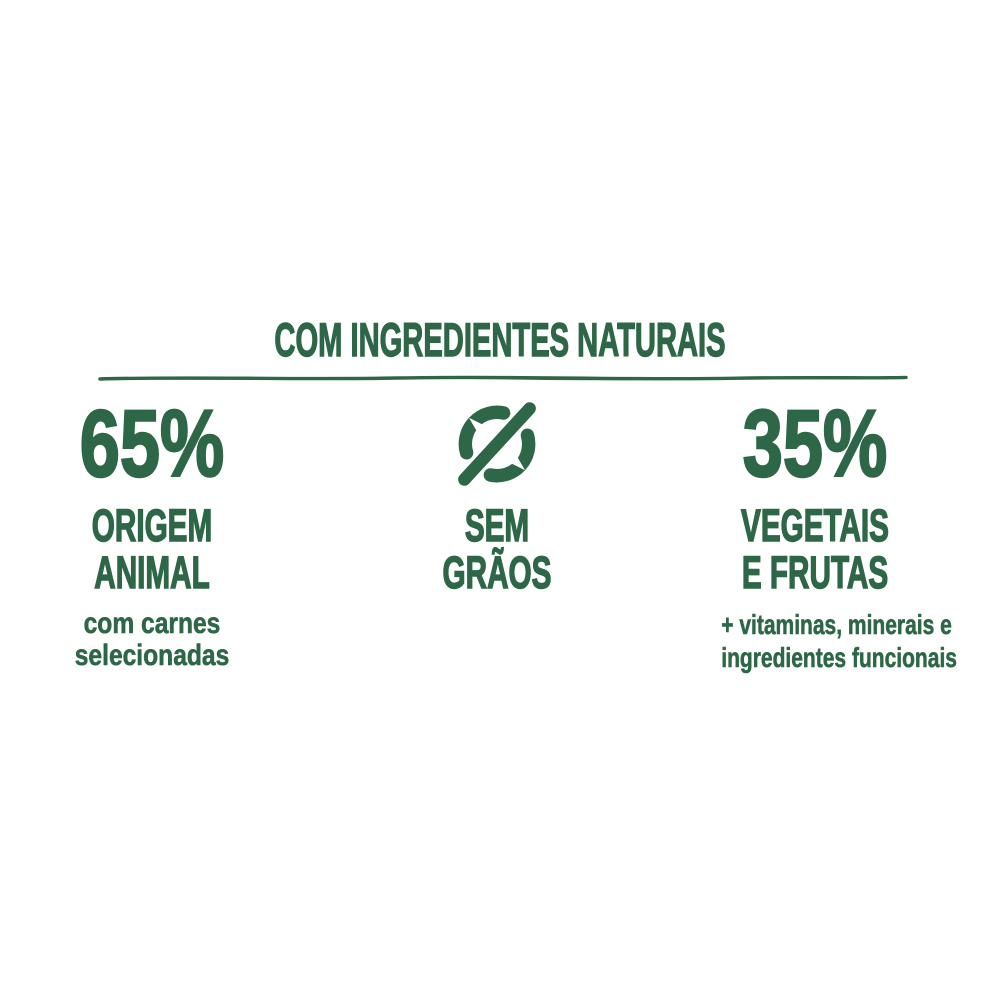  I want to click on animal-label: ORIGEM ANIMAL, so click(152, 549).